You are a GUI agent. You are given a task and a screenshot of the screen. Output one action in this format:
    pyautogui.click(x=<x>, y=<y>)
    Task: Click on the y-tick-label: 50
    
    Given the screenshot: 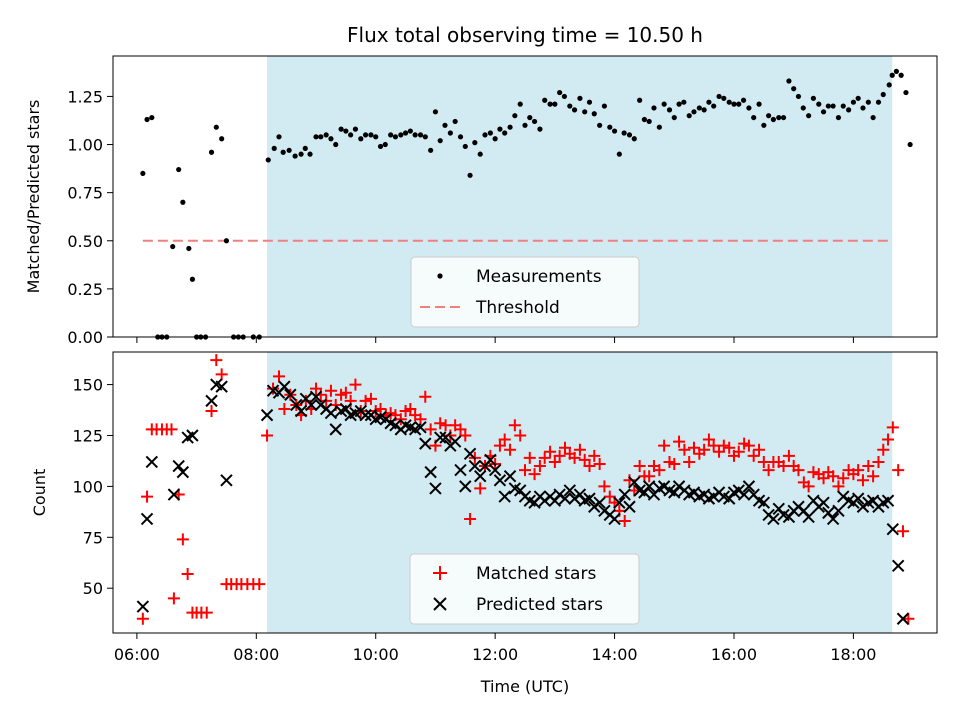 What is the action you would take?
    pyautogui.click(x=93, y=588)
    